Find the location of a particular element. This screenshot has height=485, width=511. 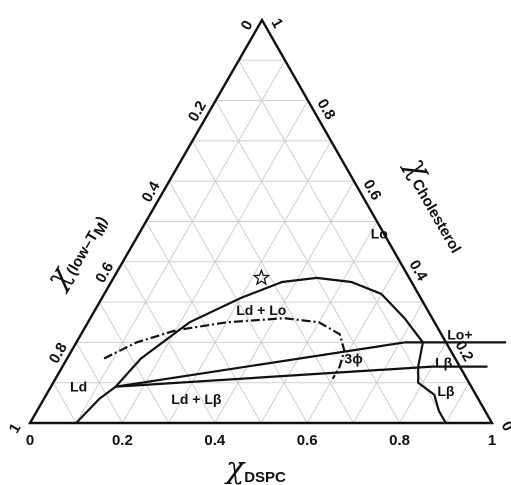

left-tick-label: 0.8 is located at coordinates (58, 353).